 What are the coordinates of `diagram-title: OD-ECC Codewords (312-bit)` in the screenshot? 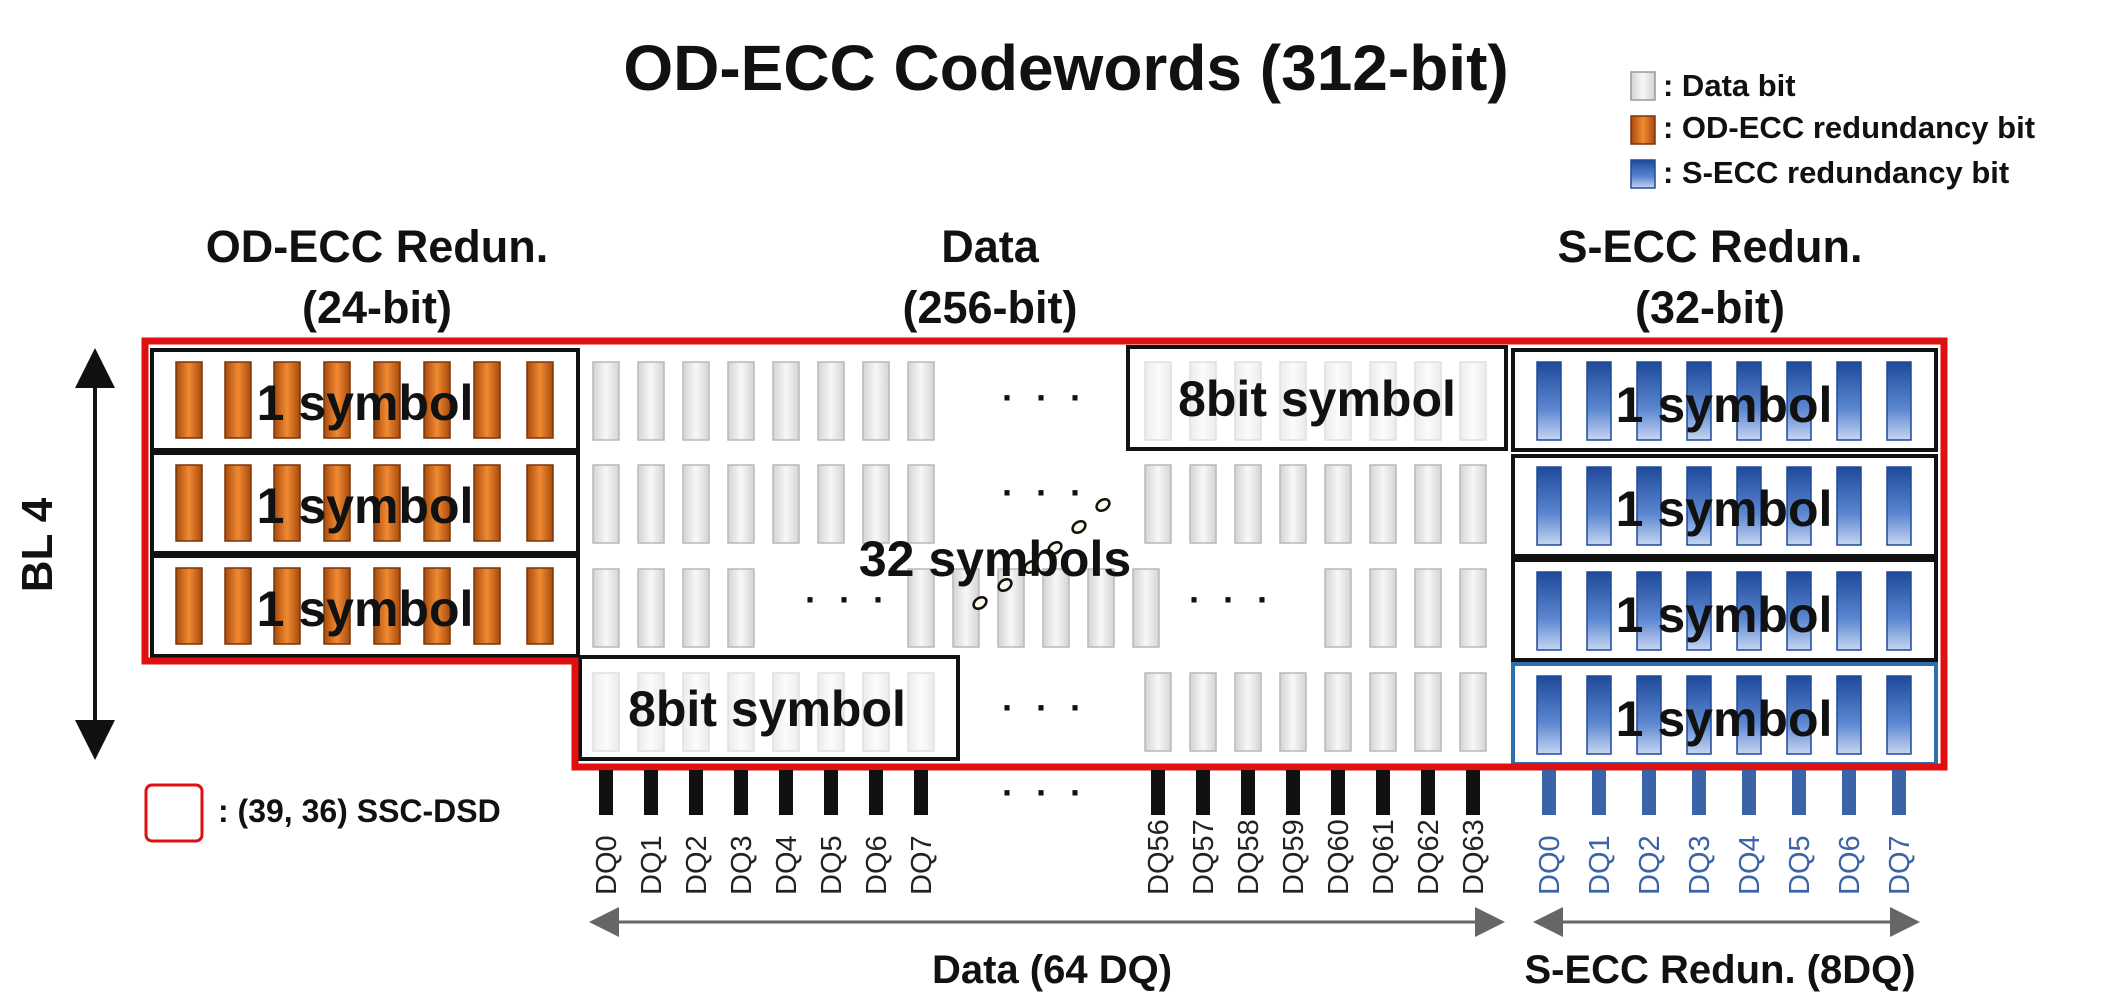 It's located at (1065, 68).